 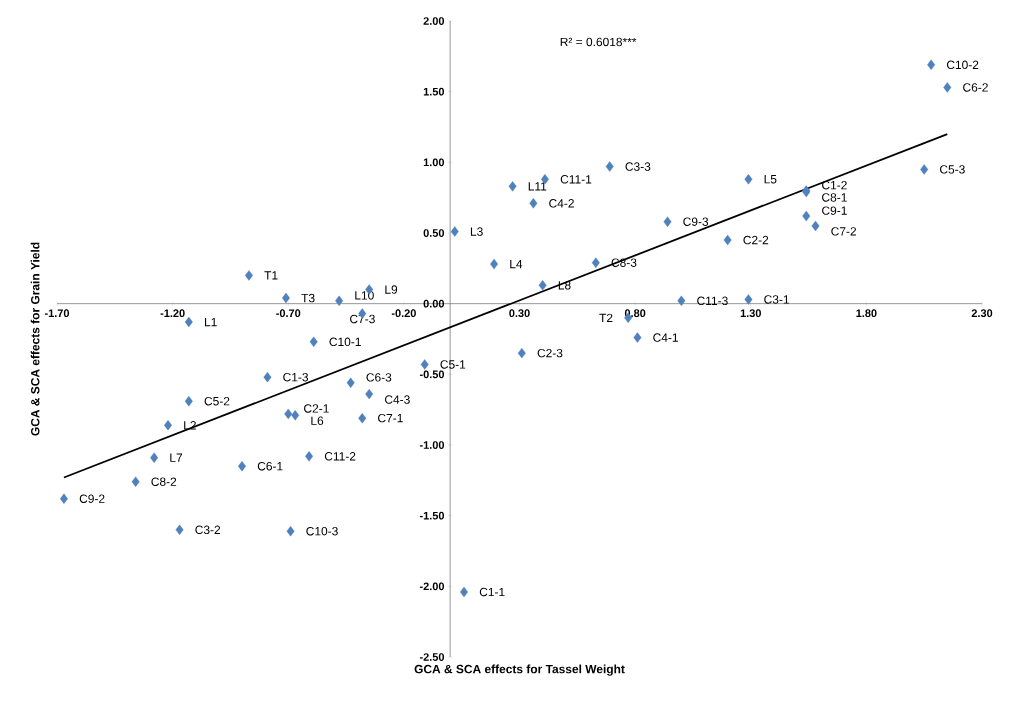 I want to click on annotation: T1, so click(x=271, y=275).